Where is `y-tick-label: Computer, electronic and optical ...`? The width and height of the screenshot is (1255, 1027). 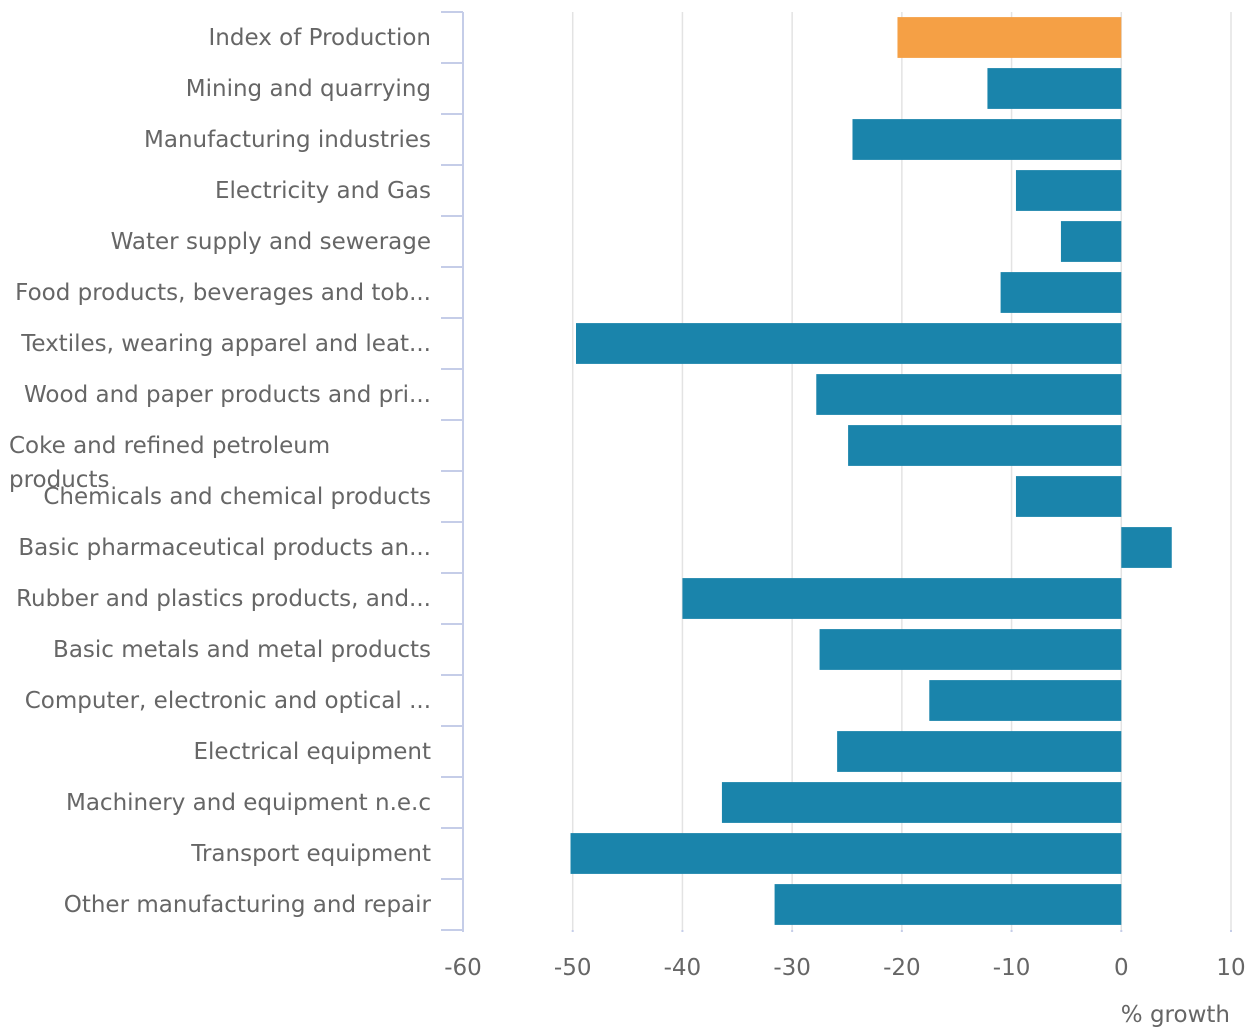
y-tick-label: Computer, electronic and optical ... is located at coordinates (227, 700).